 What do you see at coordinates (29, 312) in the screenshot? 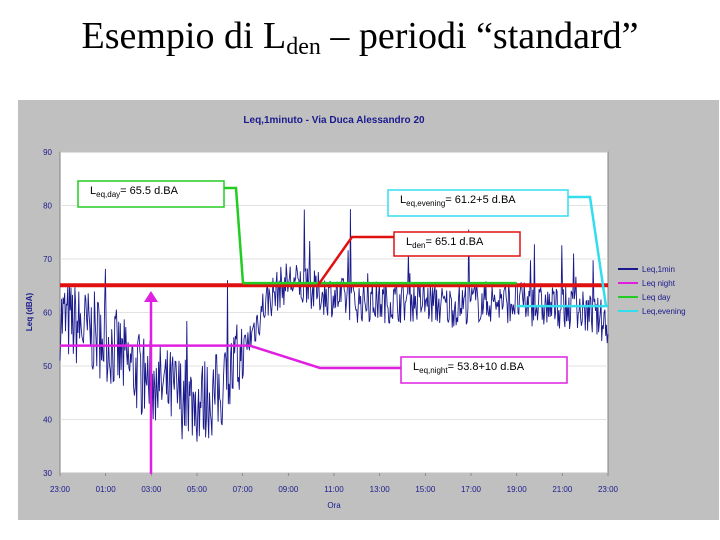
I see `y-axis-label: Leq (dBA)` at bounding box center [29, 312].